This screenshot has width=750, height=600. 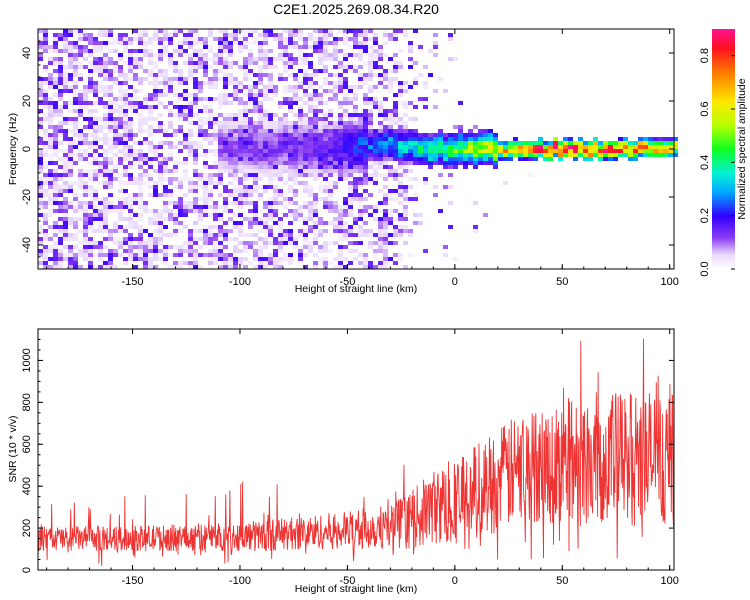 What do you see at coordinates (705, 268) in the screenshot?
I see `colorbar-tick-label: 0.0` at bounding box center [705, 268].